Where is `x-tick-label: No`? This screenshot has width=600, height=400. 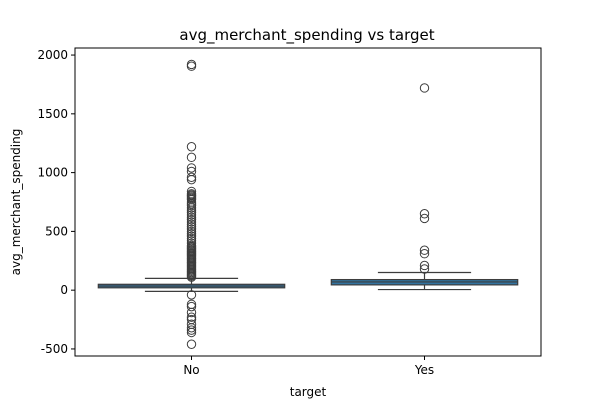 x-tick-label: No is located at coordinates (191, 370).